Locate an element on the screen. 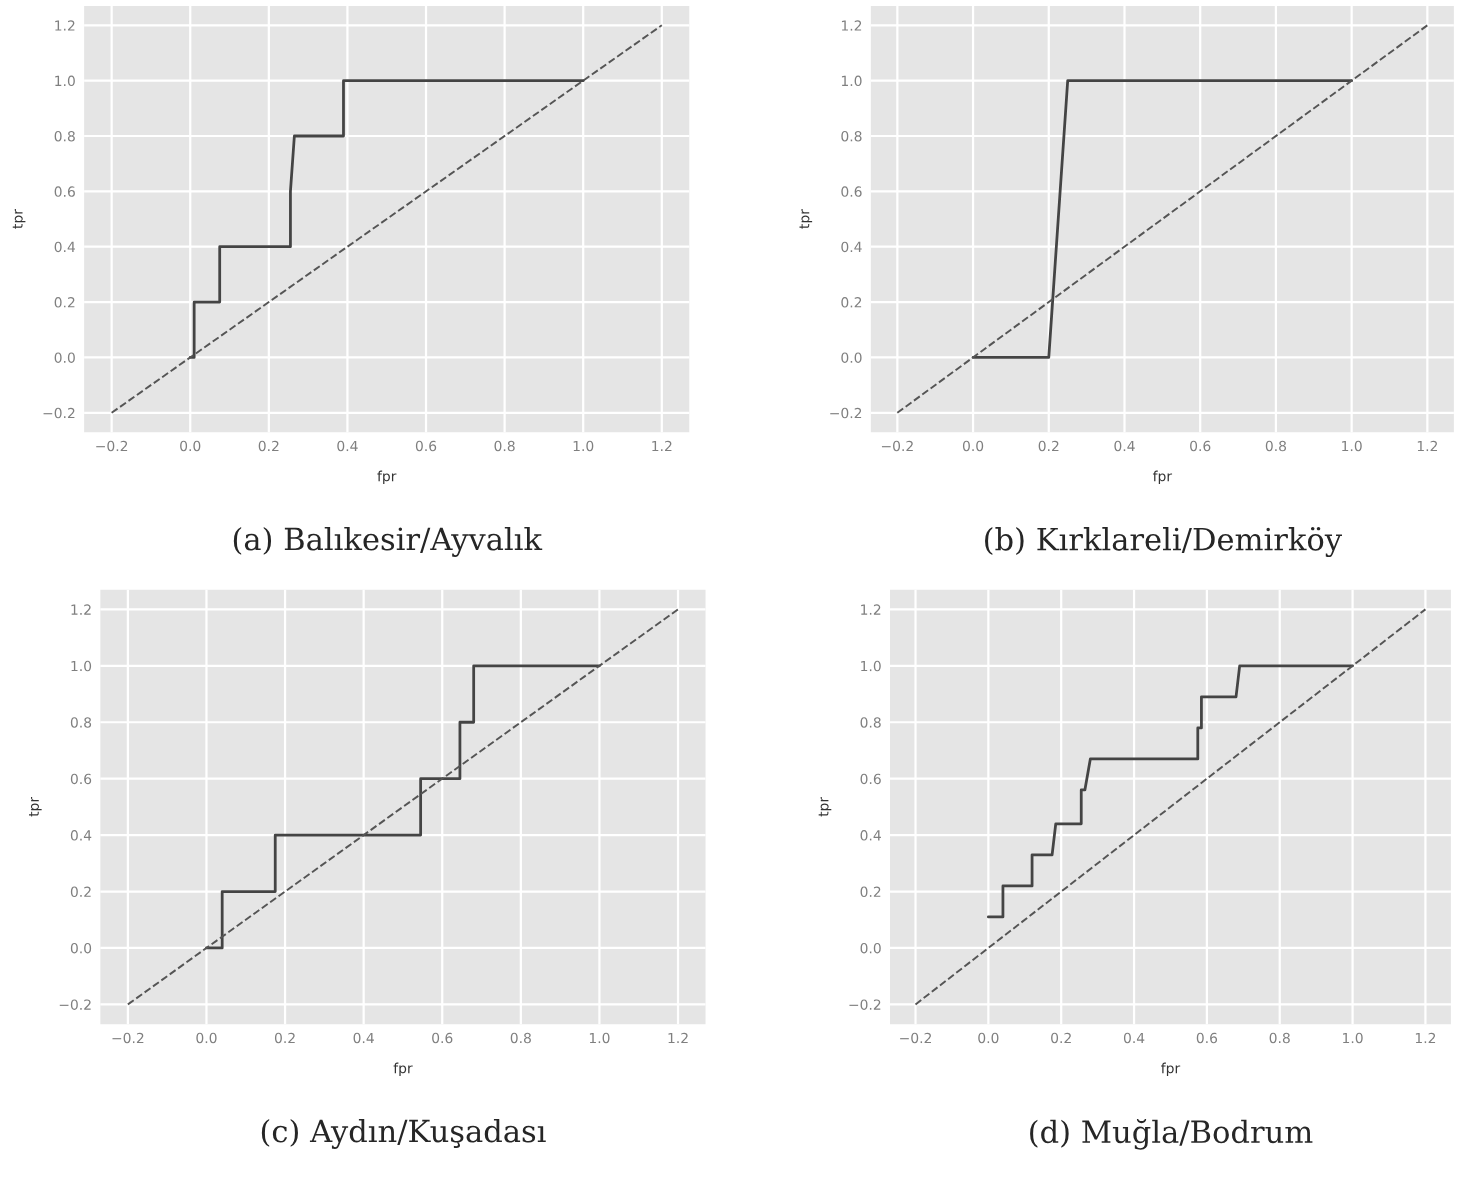  text: (d) Muğla/Bodrum is located at coordinates (1171, 1134).